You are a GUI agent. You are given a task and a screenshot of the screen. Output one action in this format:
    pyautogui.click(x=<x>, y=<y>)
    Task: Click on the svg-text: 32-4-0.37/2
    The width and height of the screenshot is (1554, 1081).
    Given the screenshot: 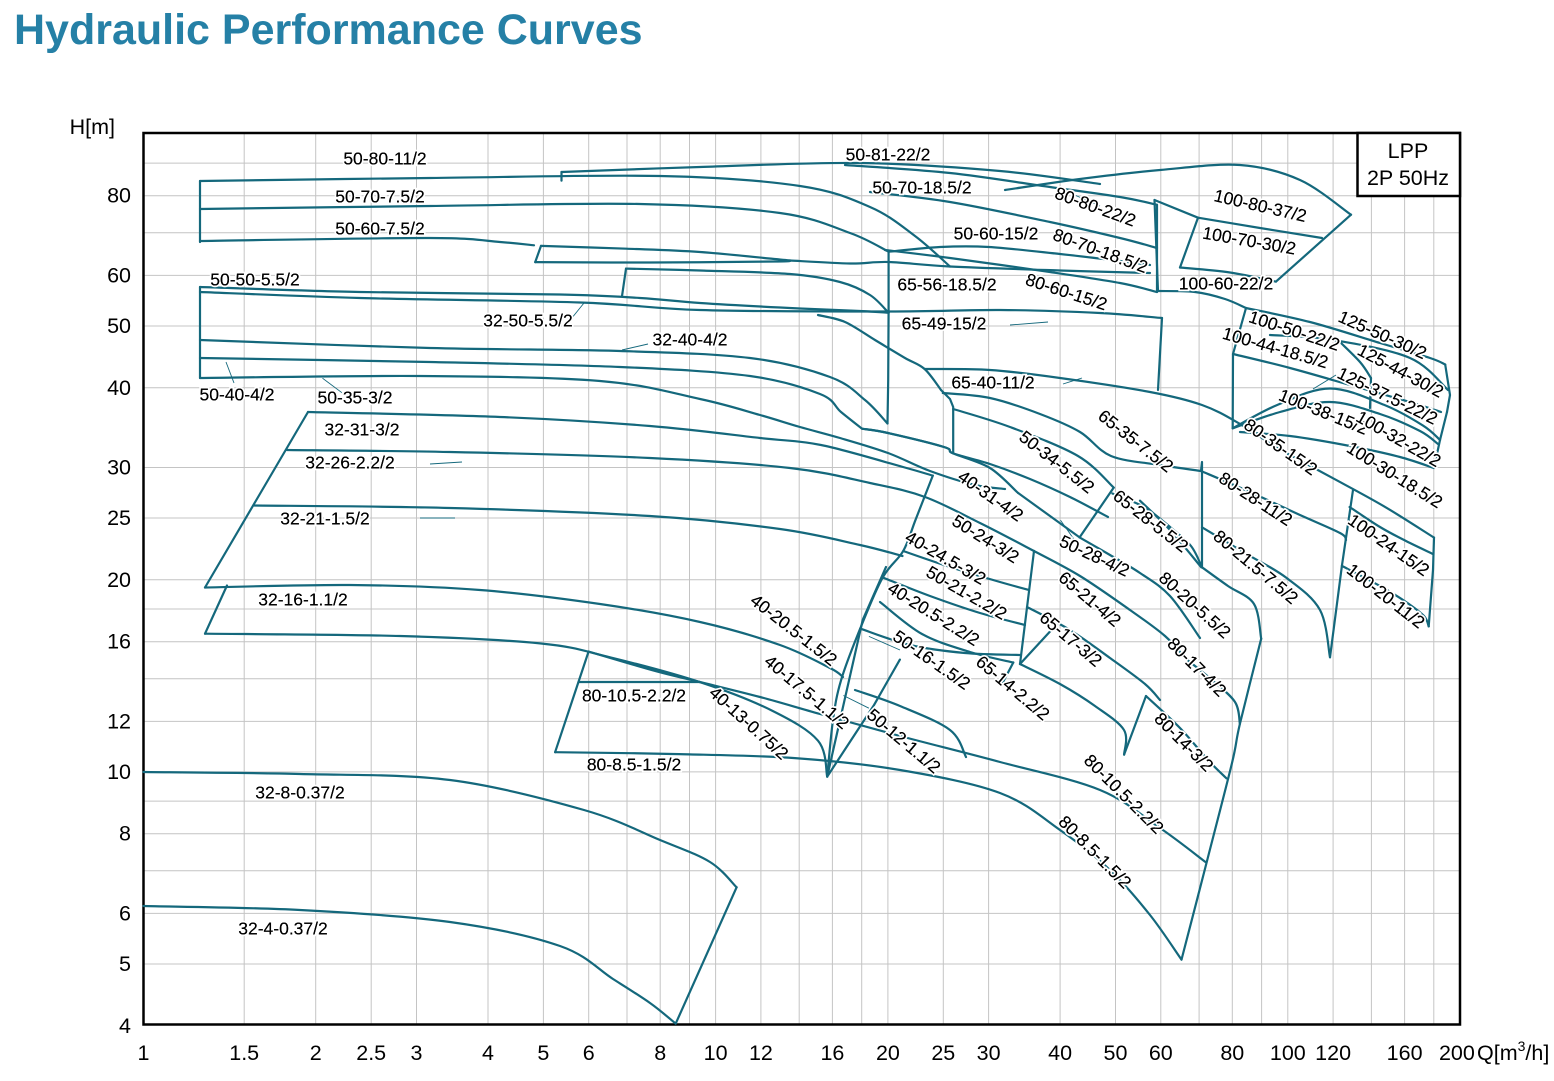 What is the action you would take?
    pyautogui.click(x=283, y=929)
    